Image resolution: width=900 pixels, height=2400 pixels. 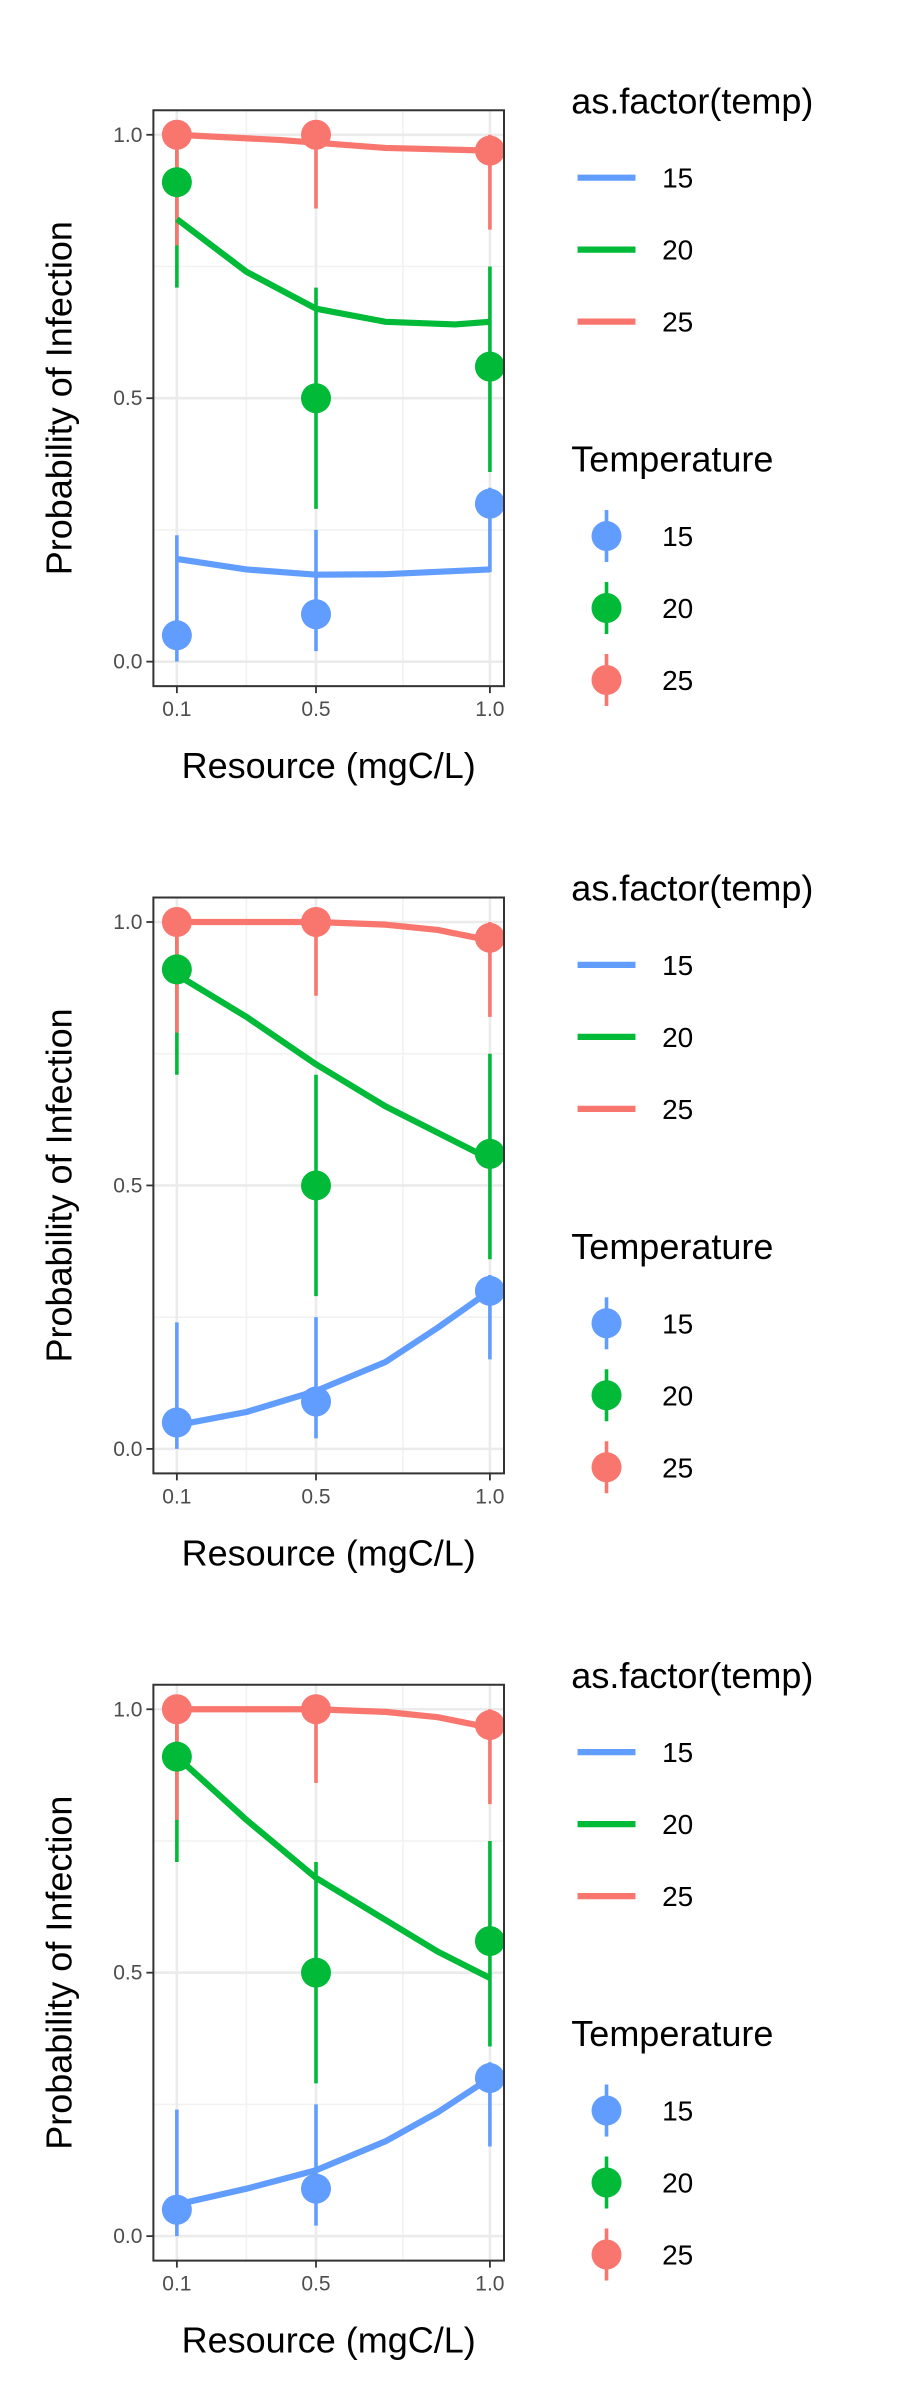 I want to click on legend-3: as.factor(temp) 15 20 25 Temperature 15 20 25, so click(x=692, y=1968).